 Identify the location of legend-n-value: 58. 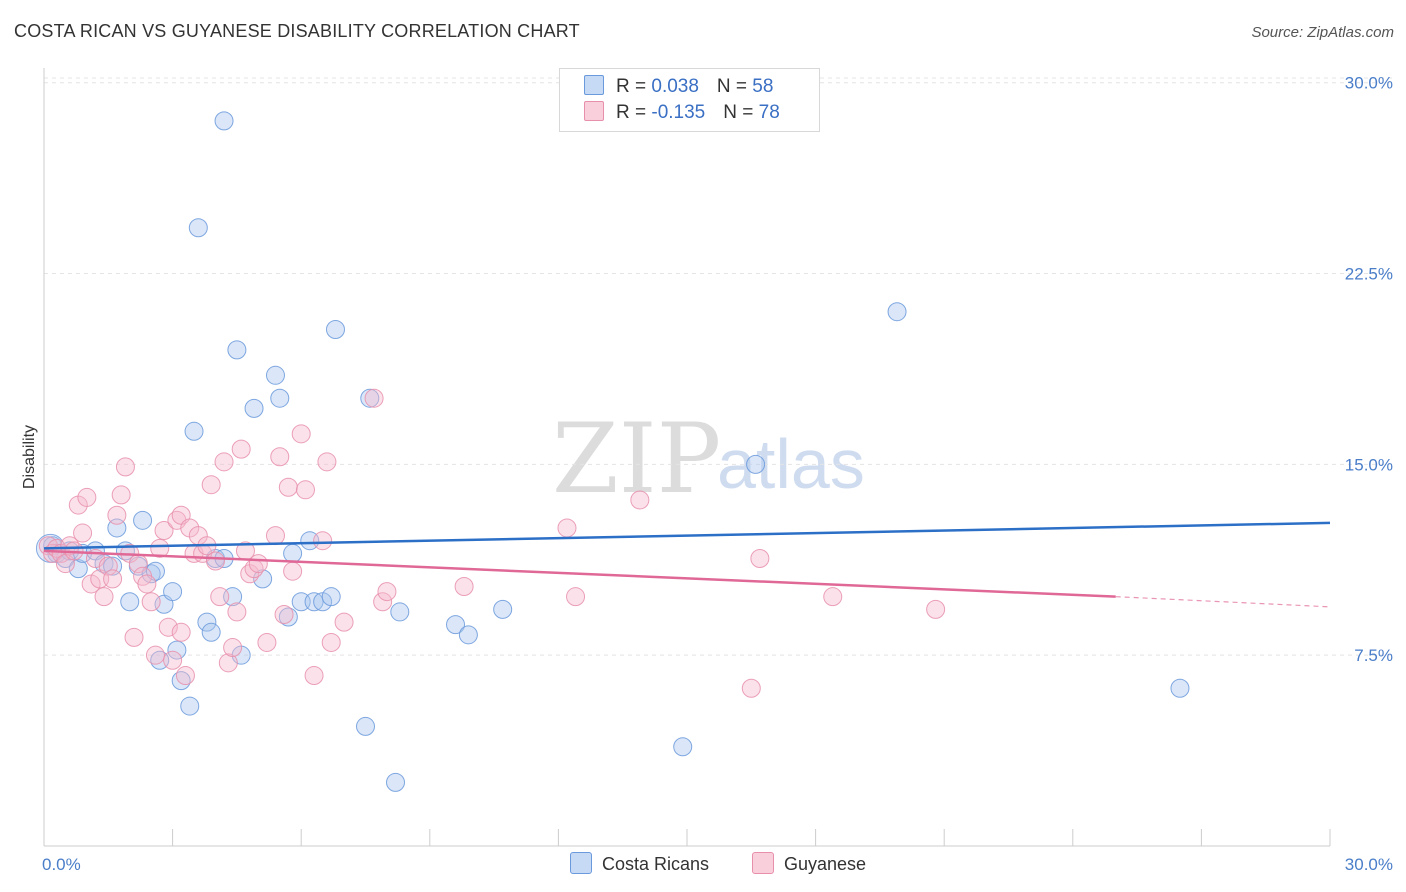
(763, 86).